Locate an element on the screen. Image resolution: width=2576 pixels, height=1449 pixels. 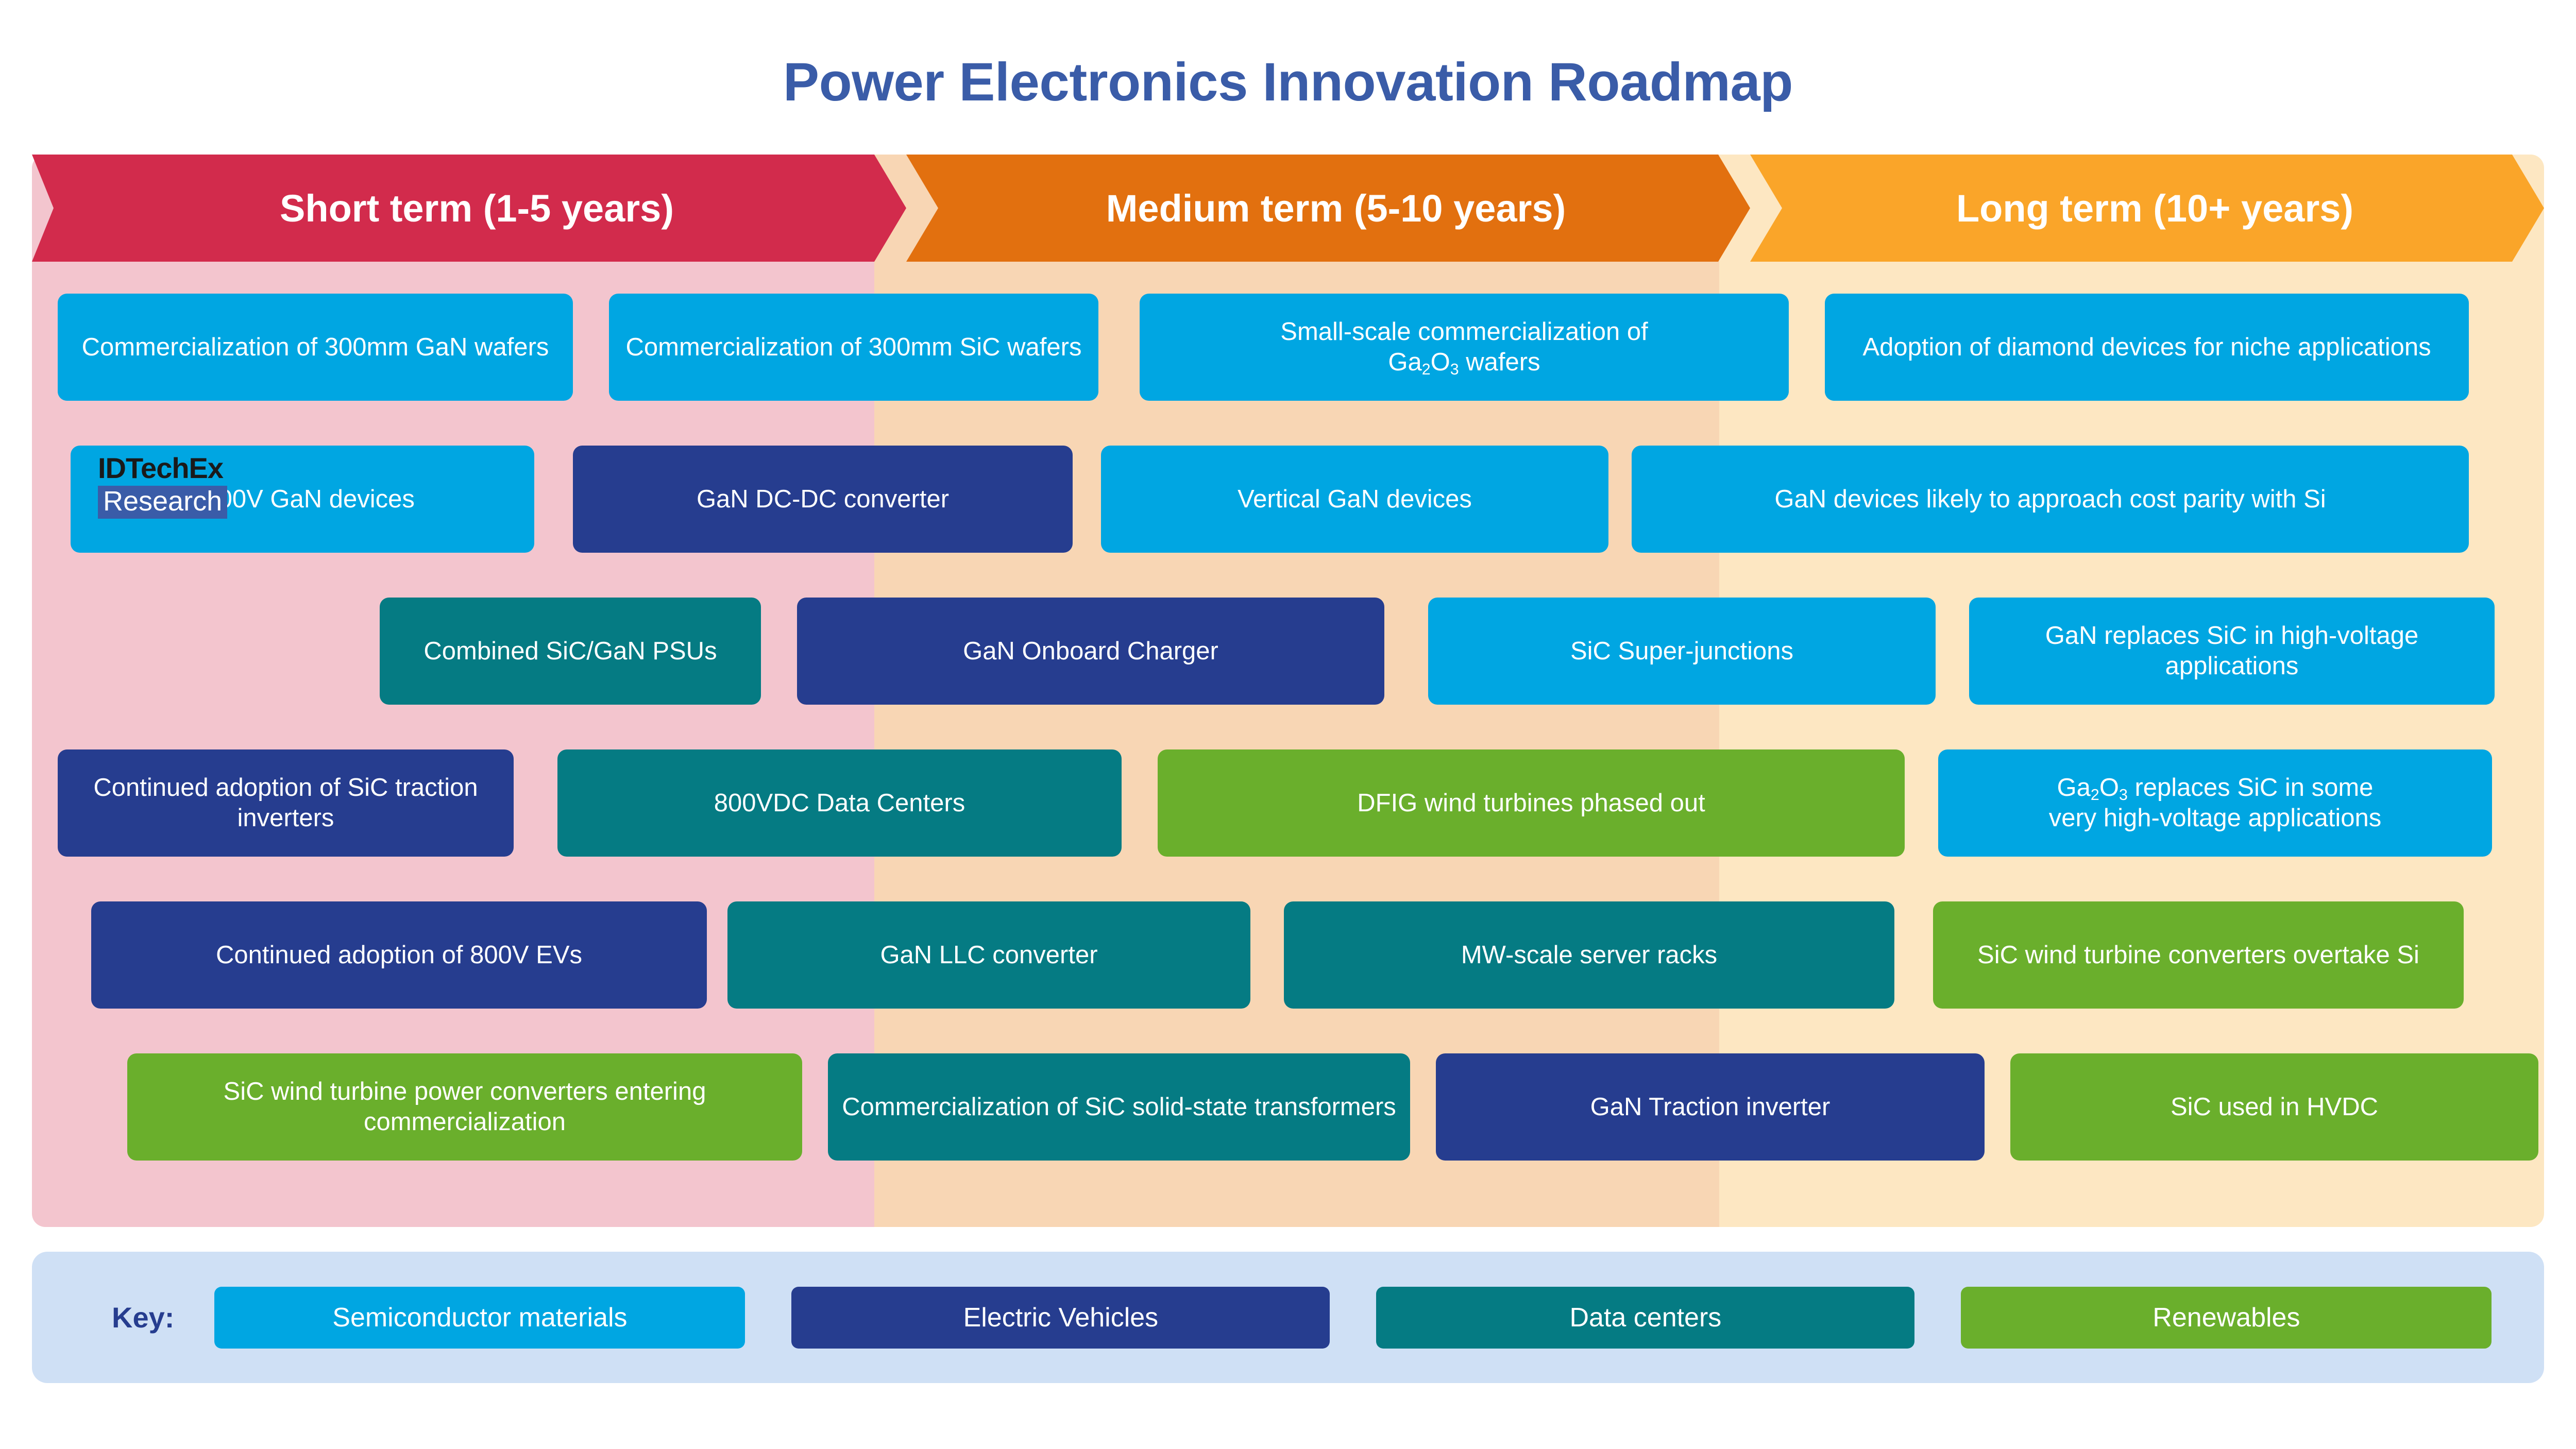
roadmap-item-label: DFIG wind turbines phased out is located at coordinates (1531, 803).